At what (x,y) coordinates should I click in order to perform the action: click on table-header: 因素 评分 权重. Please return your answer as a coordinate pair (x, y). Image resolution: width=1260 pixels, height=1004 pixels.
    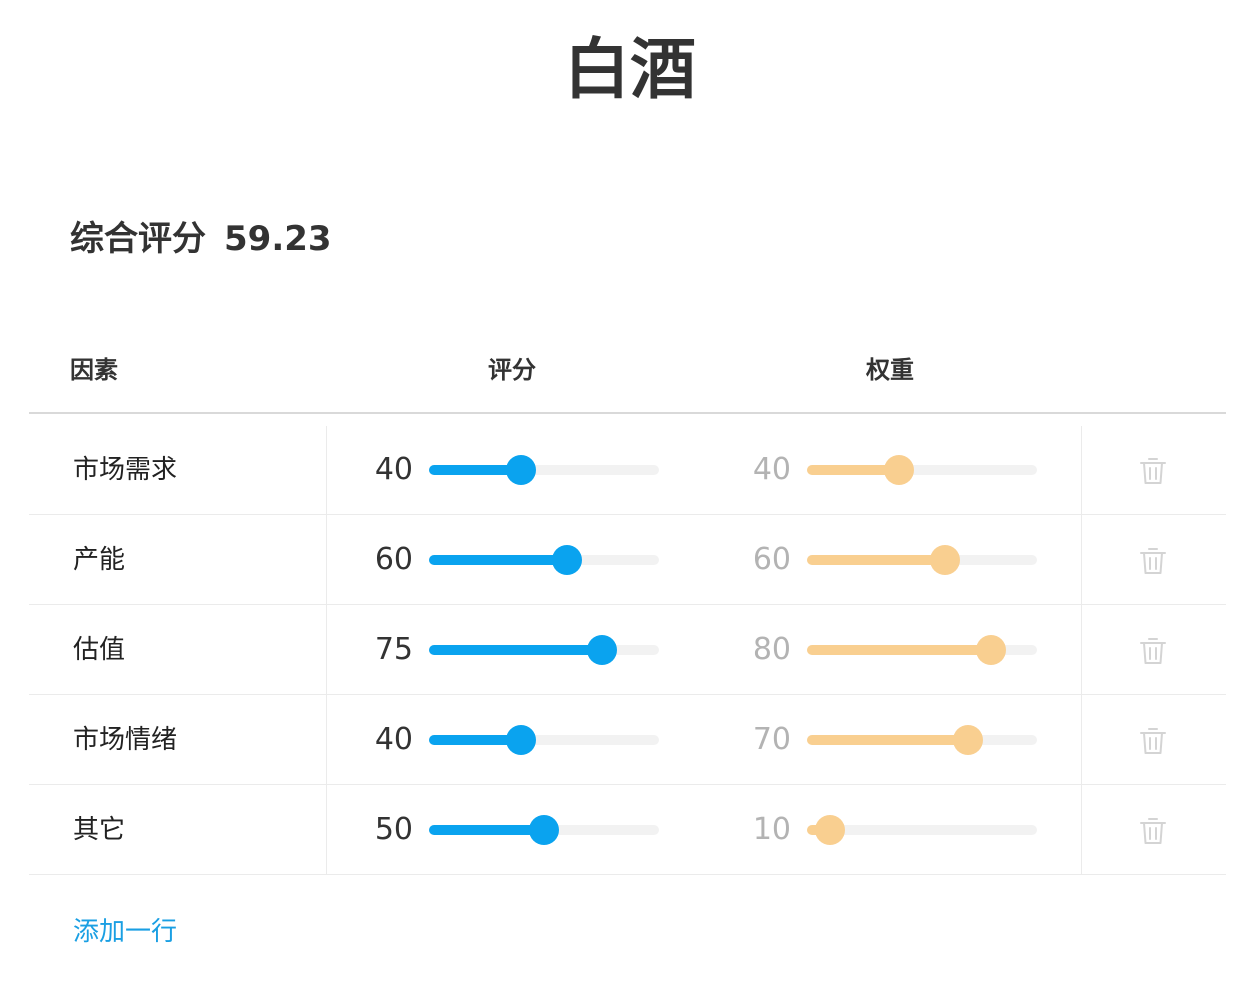
    Looking at the image, I should click on (627, 372).